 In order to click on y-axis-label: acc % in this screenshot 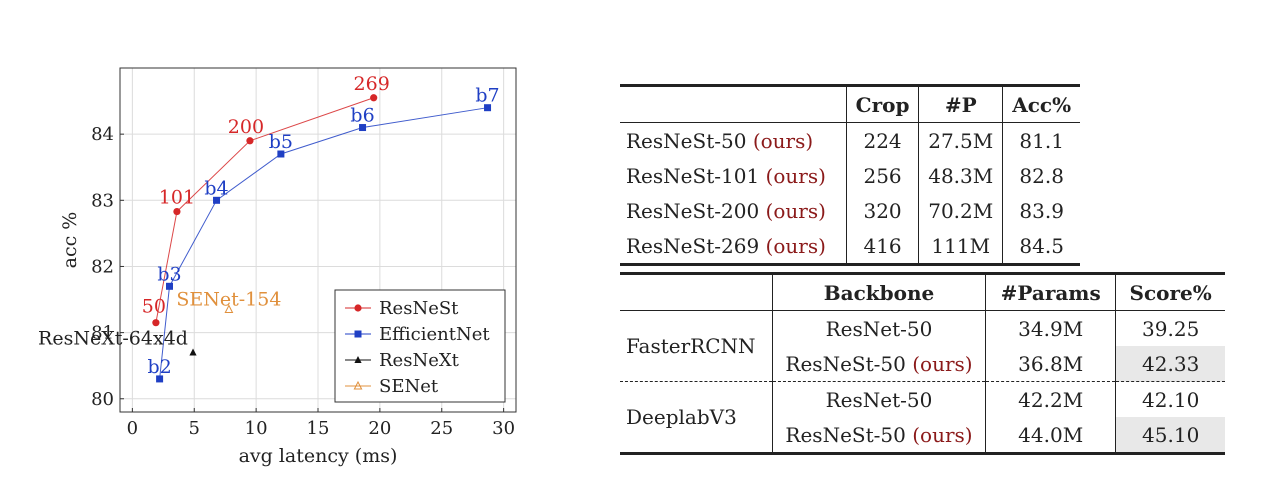, I will do `click(70, 240)`.